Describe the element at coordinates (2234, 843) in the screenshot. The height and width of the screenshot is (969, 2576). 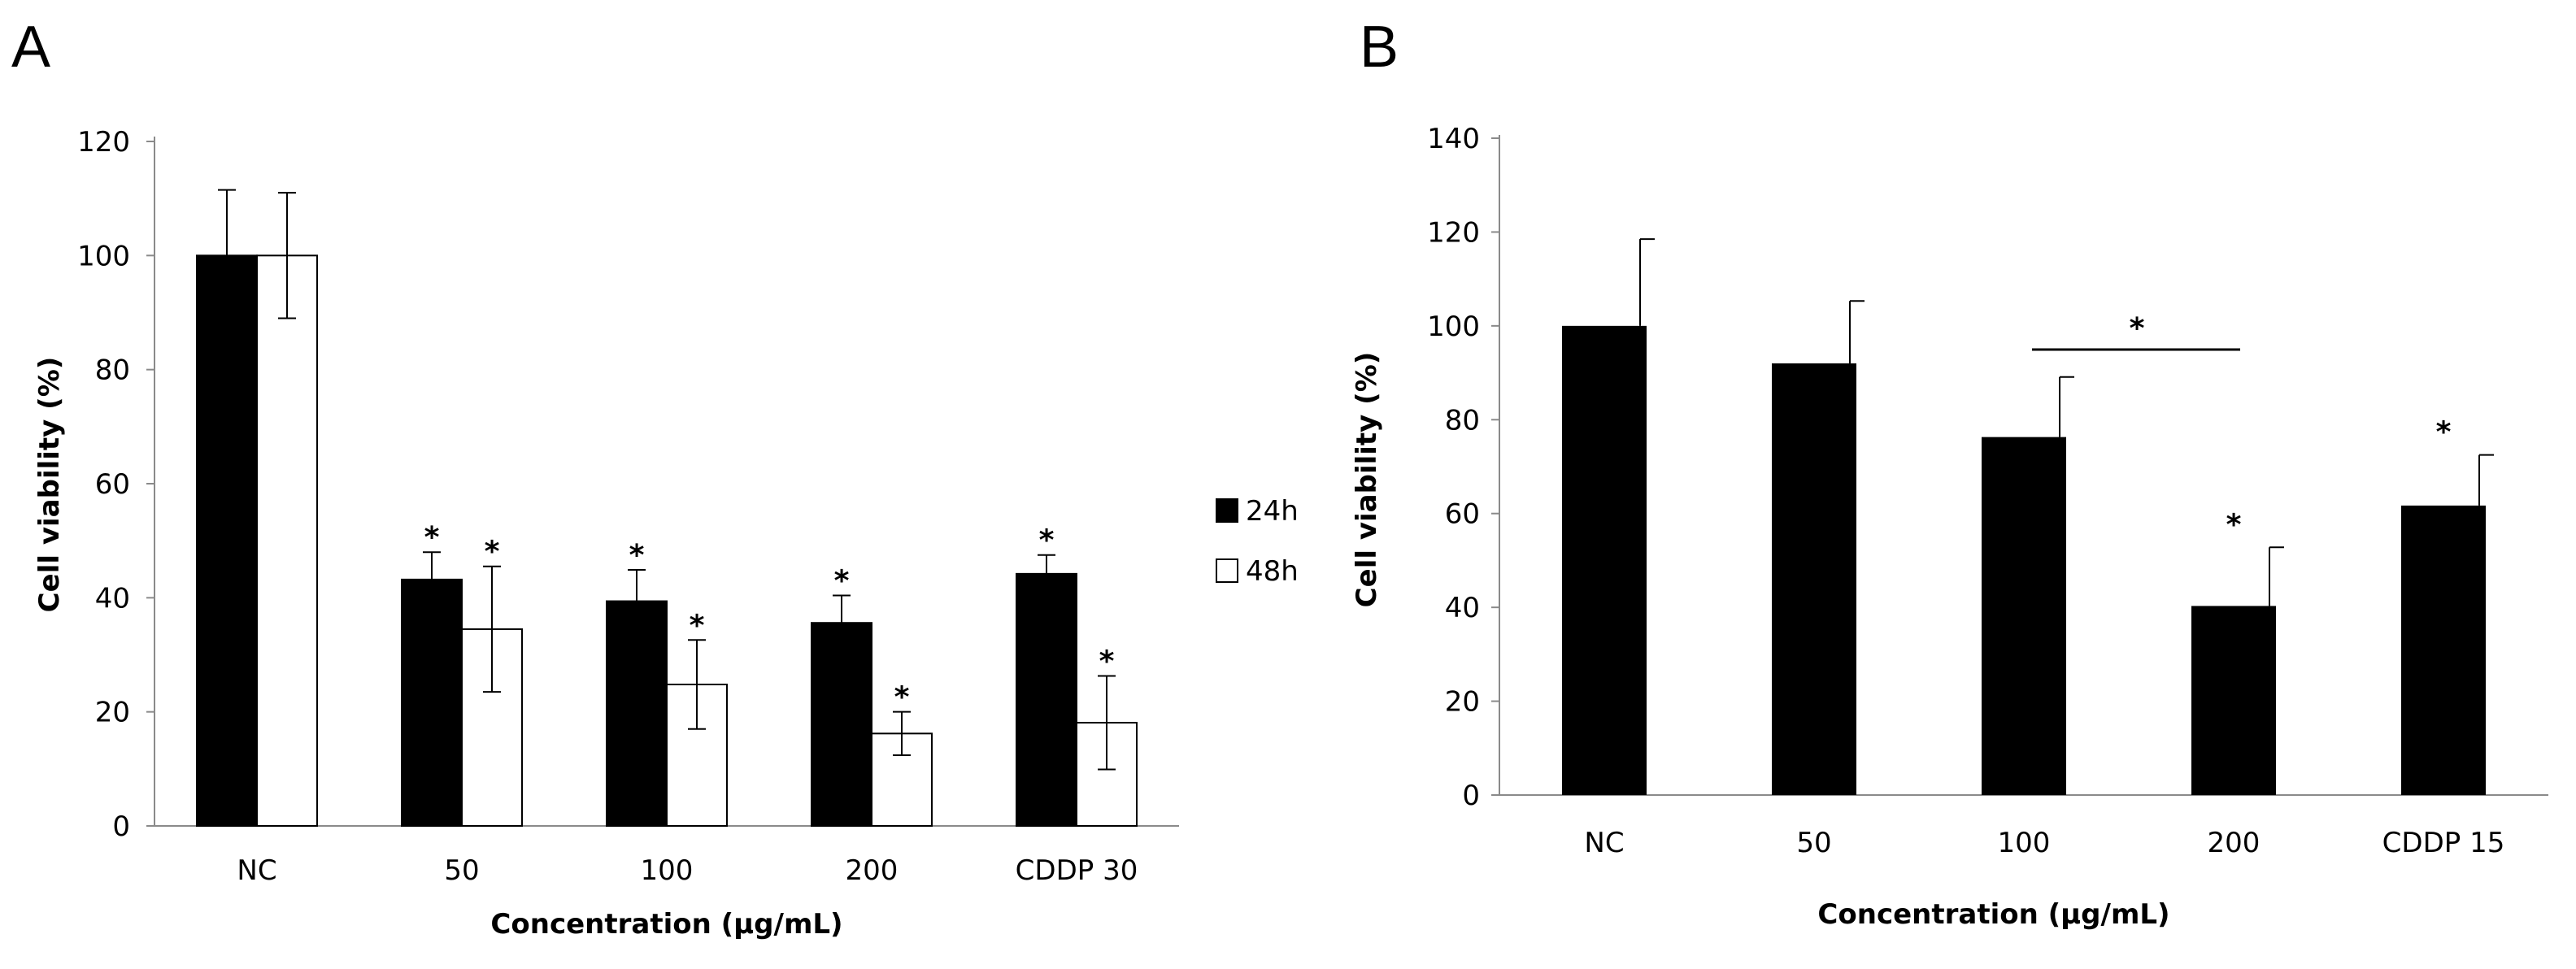
I see `panel-b-x-tick-label: 200` at that location.